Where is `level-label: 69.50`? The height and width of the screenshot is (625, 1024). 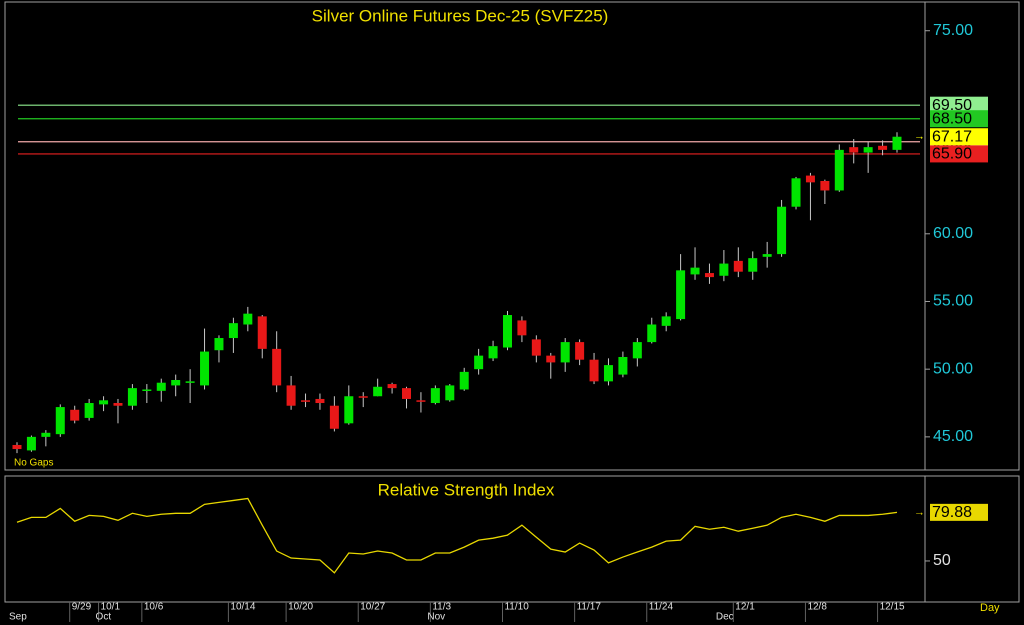
level-label: 69.50 is located at coordinates (952, 105).